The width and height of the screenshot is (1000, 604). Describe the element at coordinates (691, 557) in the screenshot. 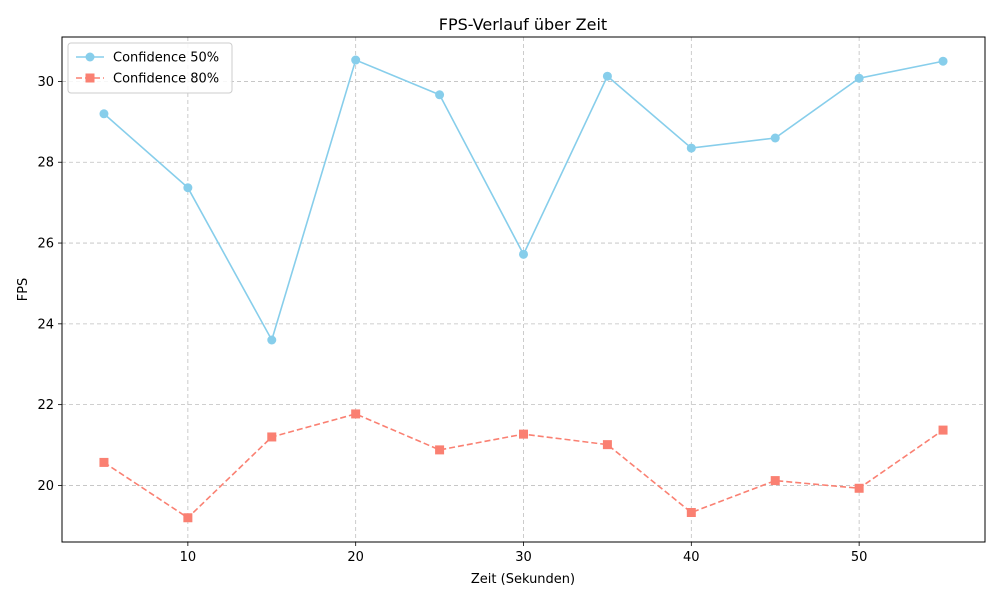

I see `x-tick-label: 40` at that location.